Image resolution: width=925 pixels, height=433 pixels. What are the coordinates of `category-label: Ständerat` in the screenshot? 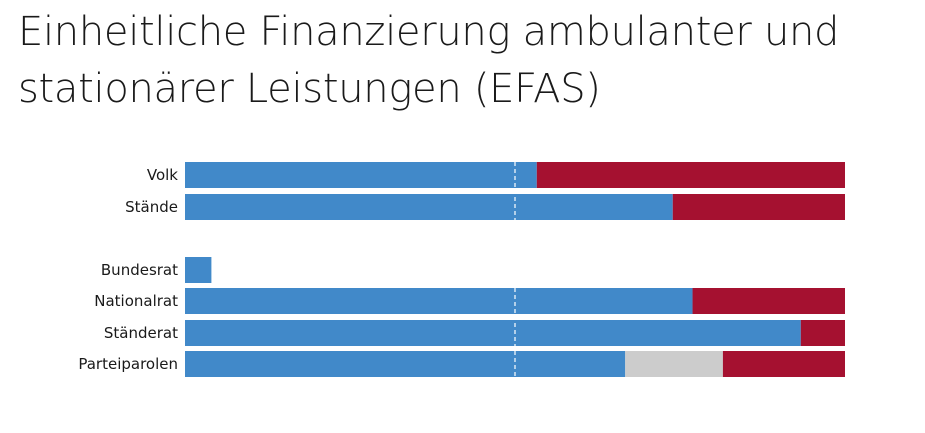 It's located at (141, 333).